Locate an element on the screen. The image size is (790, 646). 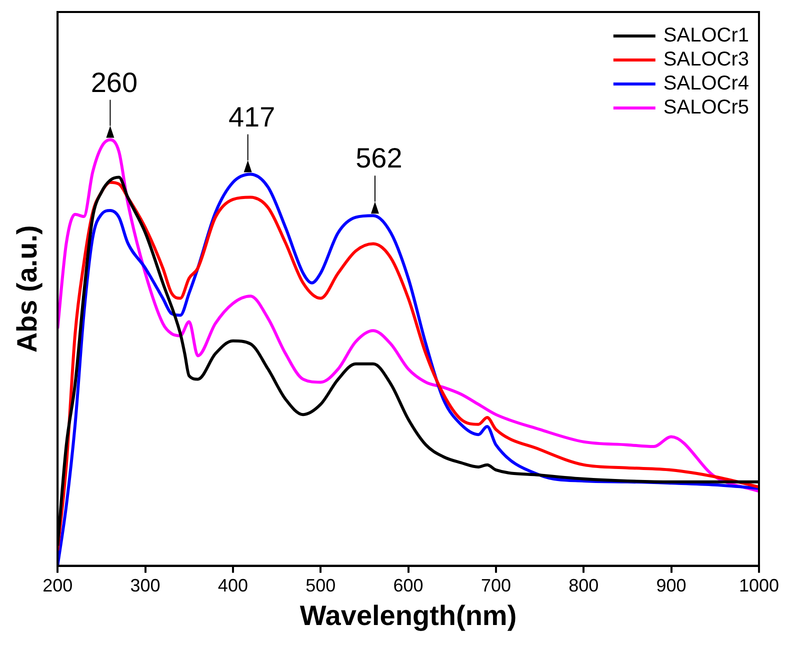
y-axis-title: Abs (a.u.) is located at coordinates (27, 289).